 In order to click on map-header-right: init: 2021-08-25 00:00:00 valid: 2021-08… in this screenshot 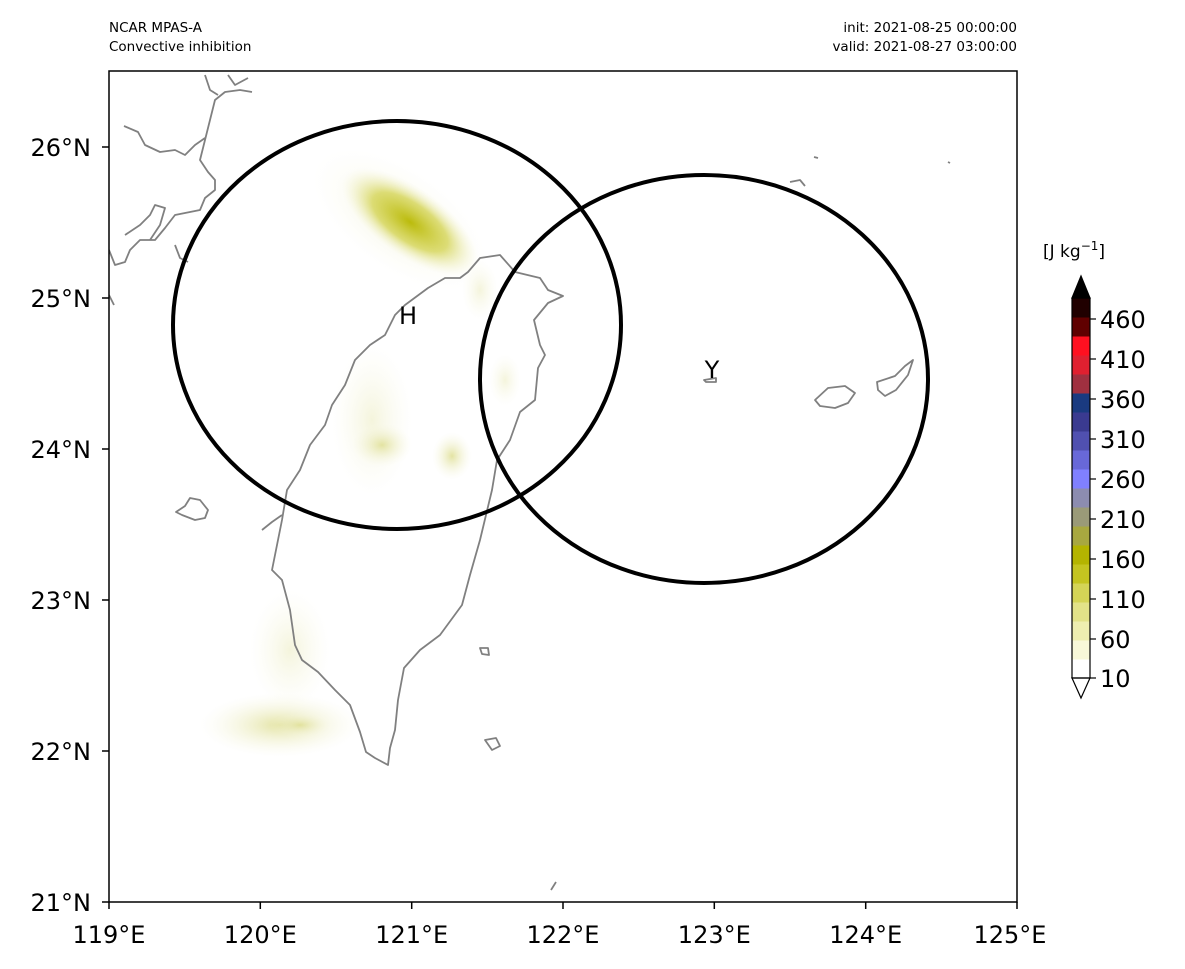, I will do `click(858, 38)`.